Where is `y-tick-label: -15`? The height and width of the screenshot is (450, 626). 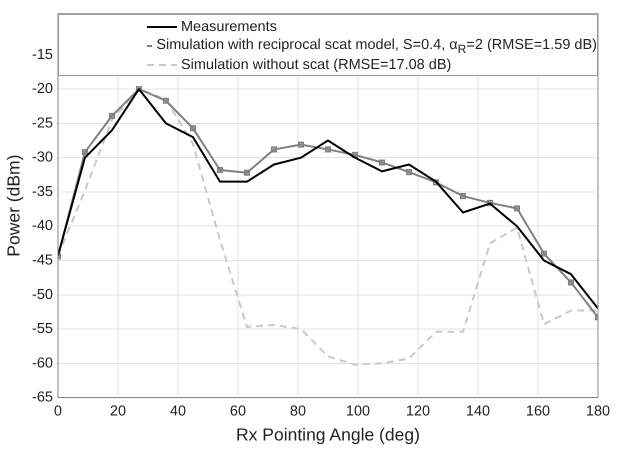
y-tick-label: -15 is located at coordinates (42, 54).